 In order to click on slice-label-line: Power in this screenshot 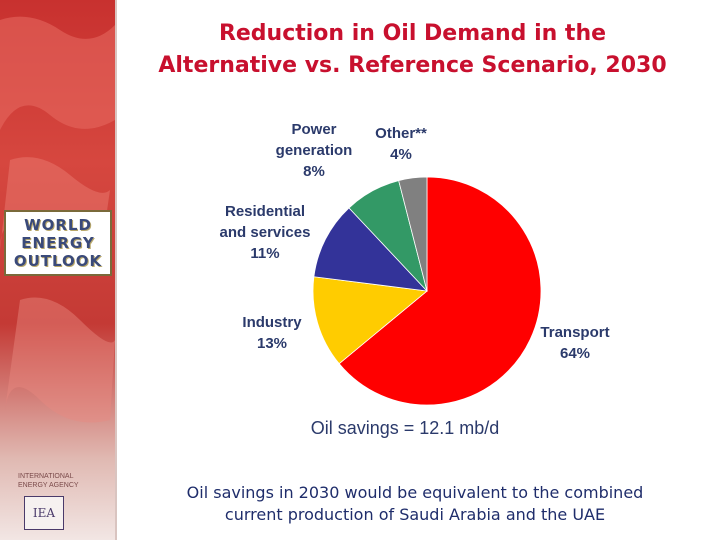, I will do `click(313, 129)`.